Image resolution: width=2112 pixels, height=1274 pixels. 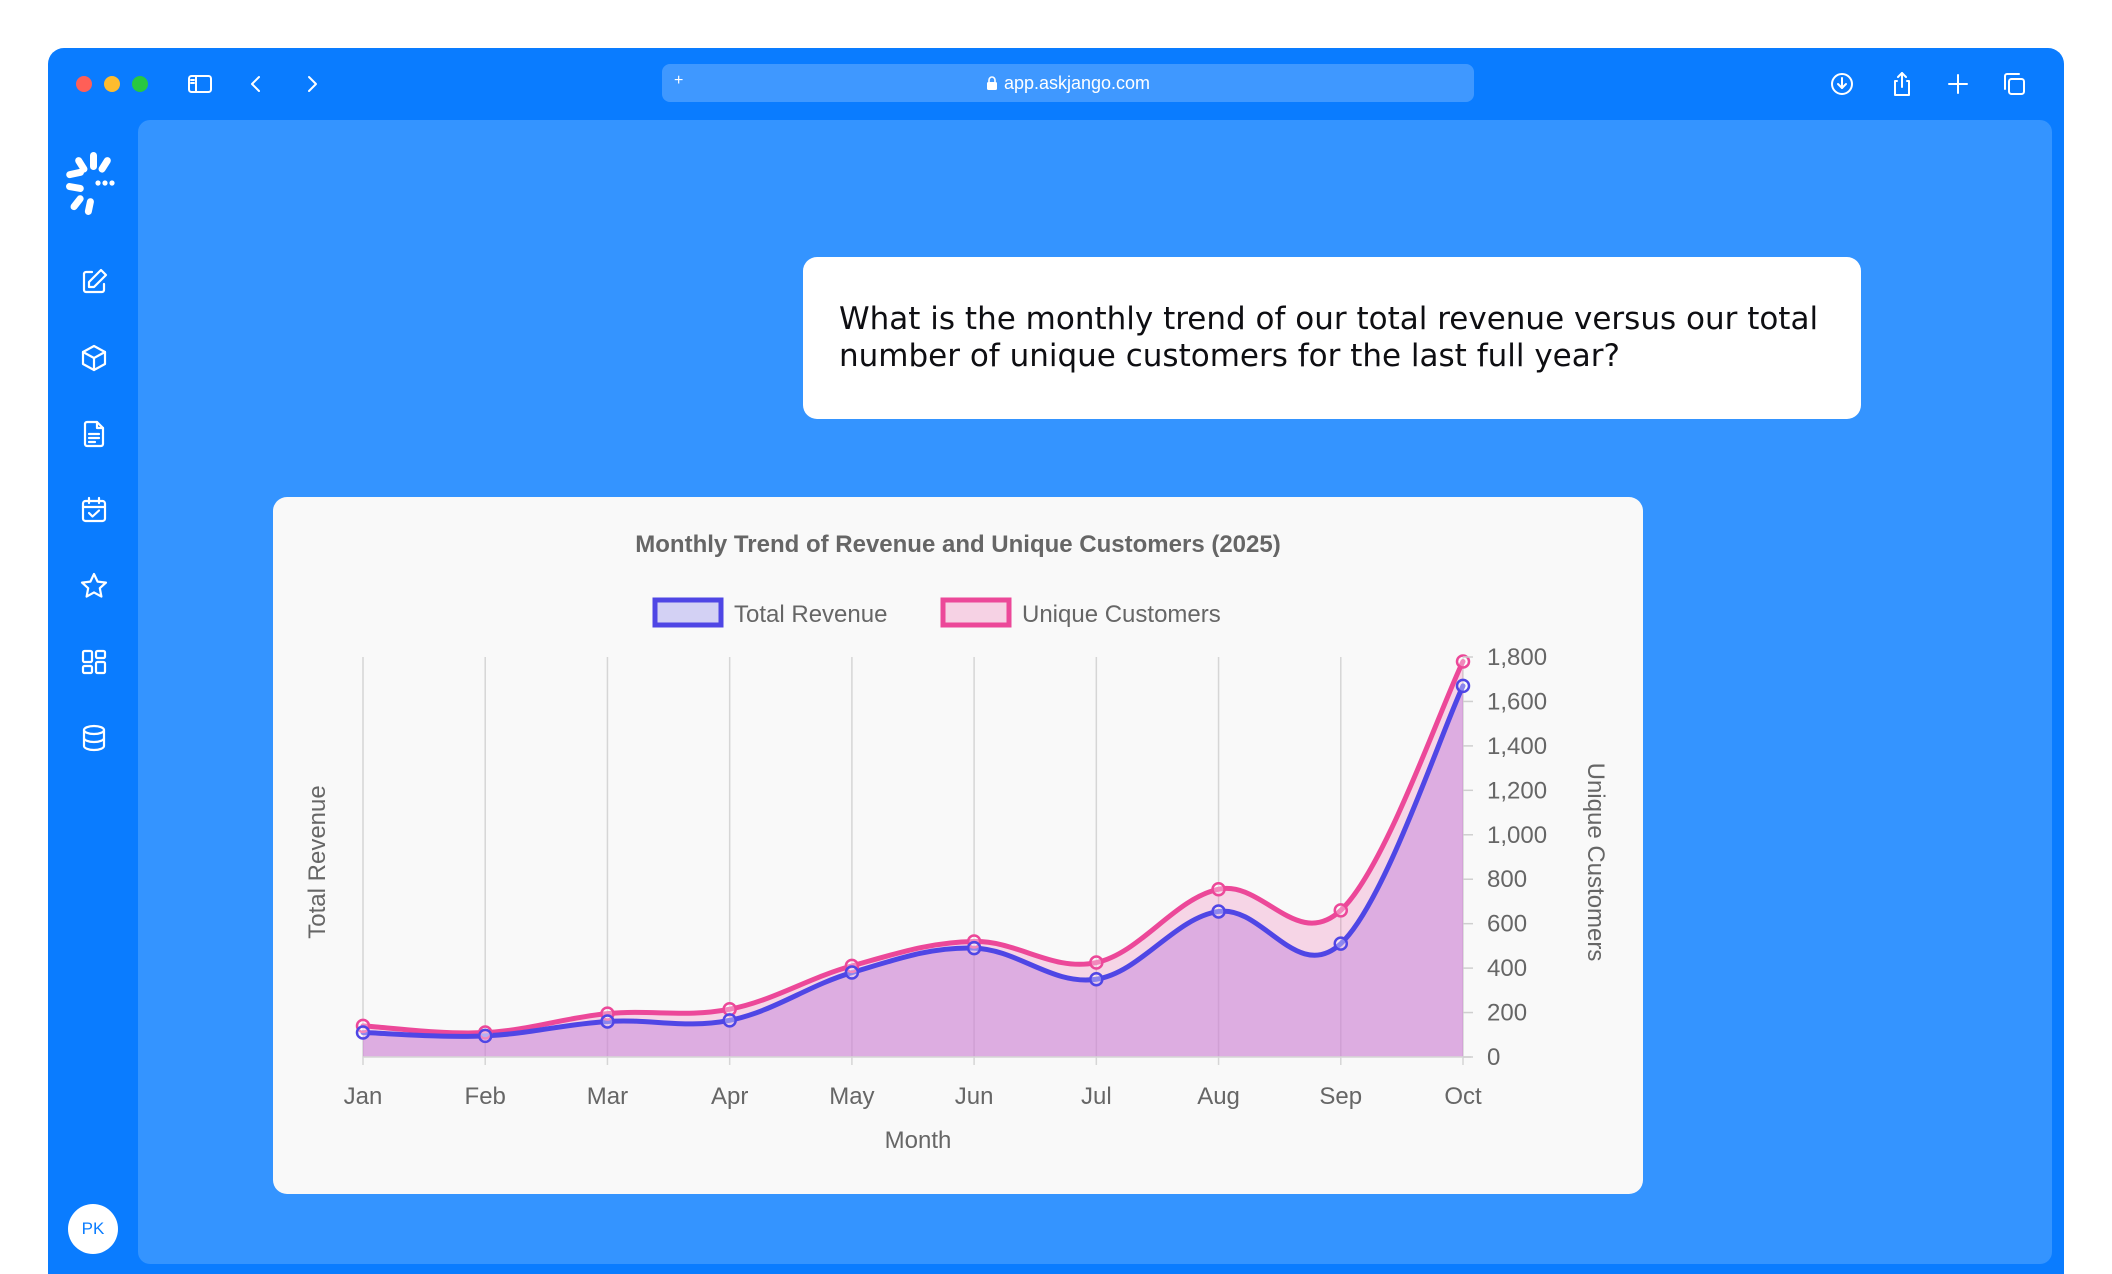 What do you see at coordinates (1517, 790) in the screenshot?
I see `y2-tick-label: 1,200` at bounding box center [1517, 790].